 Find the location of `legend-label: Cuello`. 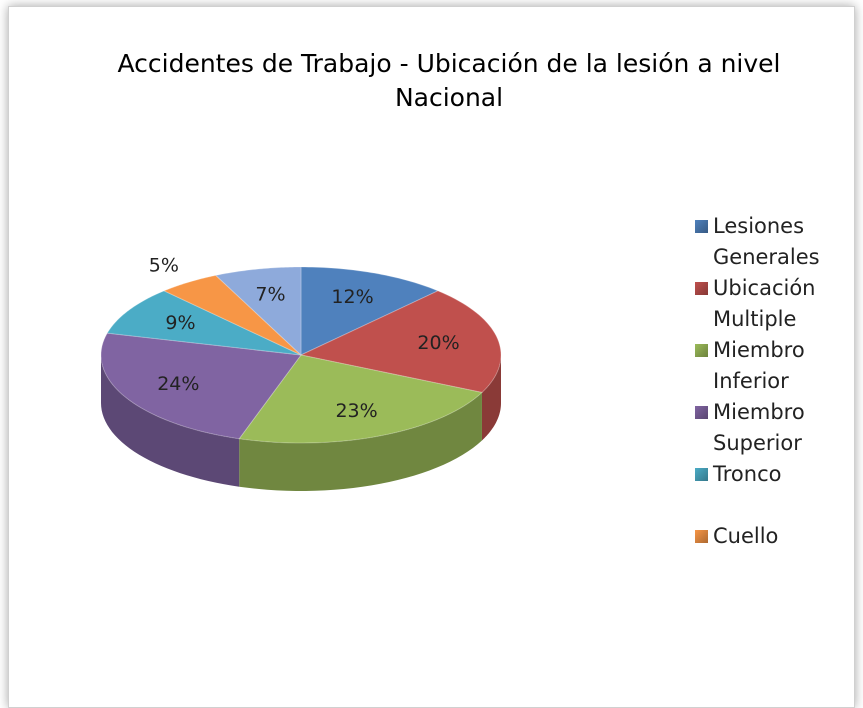

legend-label: Cuello is located at coordinates (746, 536).